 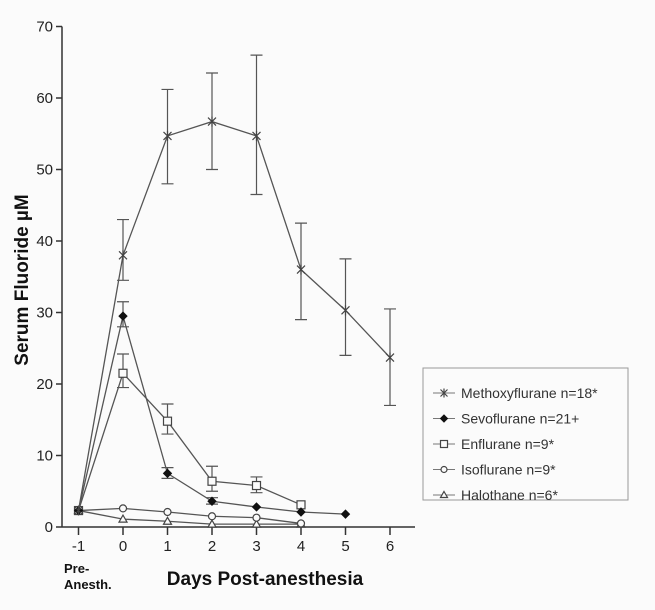 I want to click on x-axis-title: Days Post-anesthesia, so click(x=265, y=579).